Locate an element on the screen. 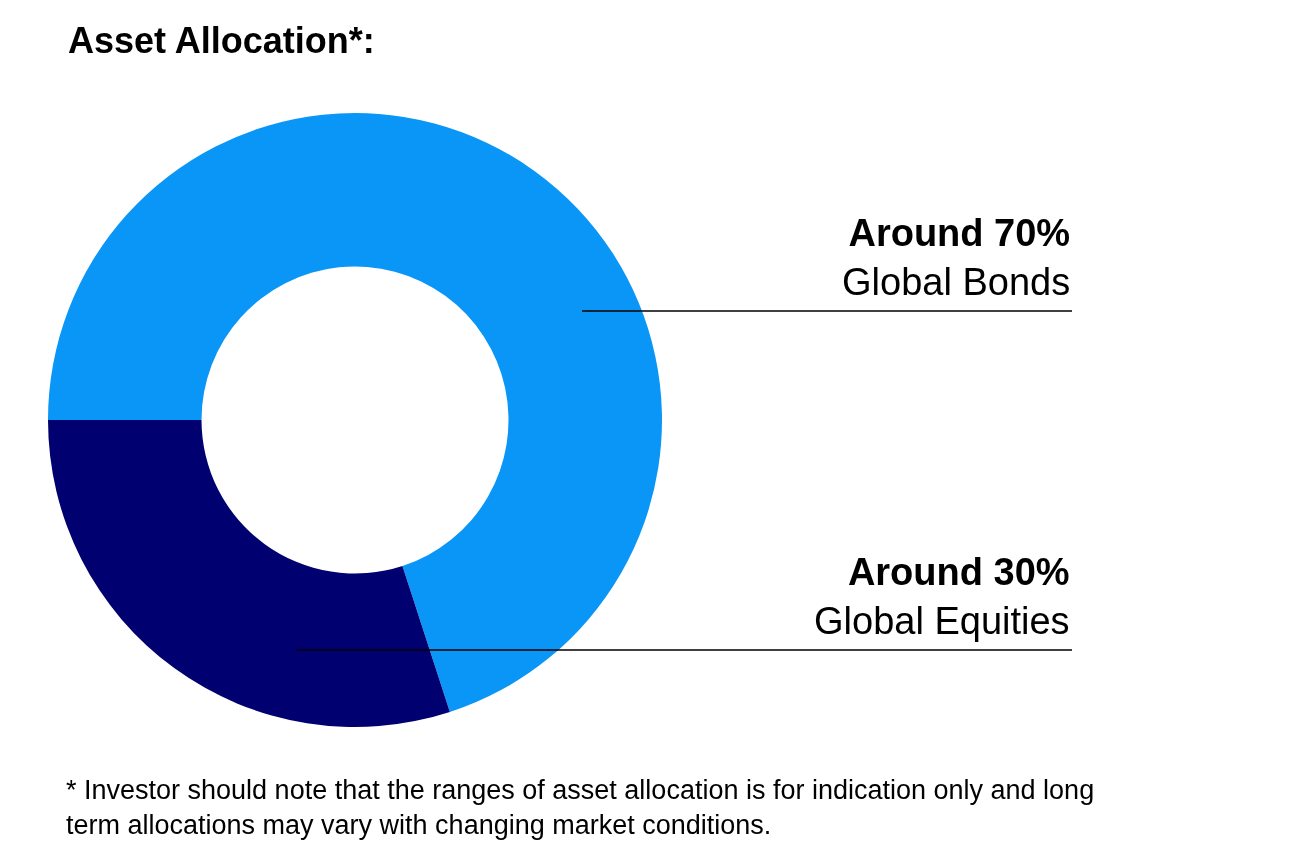 Image resolution: width=1300 pixels, height=866 pixels. slice-label: Global Bonds is located at coordinates (956, 282).